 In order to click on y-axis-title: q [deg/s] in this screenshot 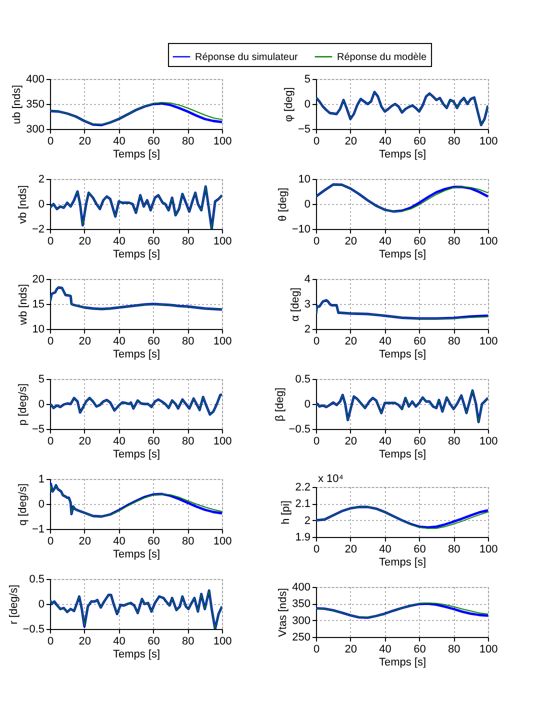, I will do `click(22, 504)`.